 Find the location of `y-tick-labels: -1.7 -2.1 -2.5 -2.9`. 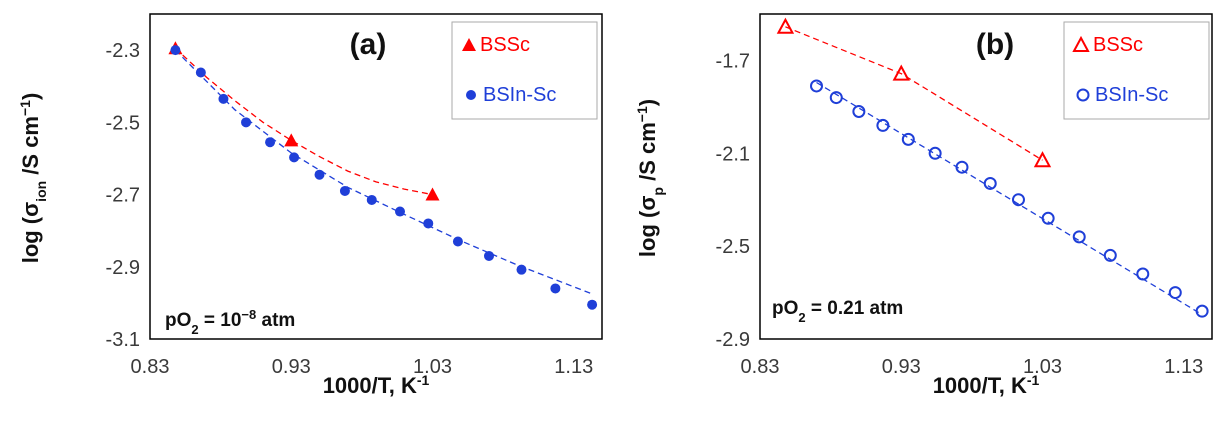

y-tick-labels: -1.7 -2.1 -2.5 -2.9 is located at coordinates (733, 200).